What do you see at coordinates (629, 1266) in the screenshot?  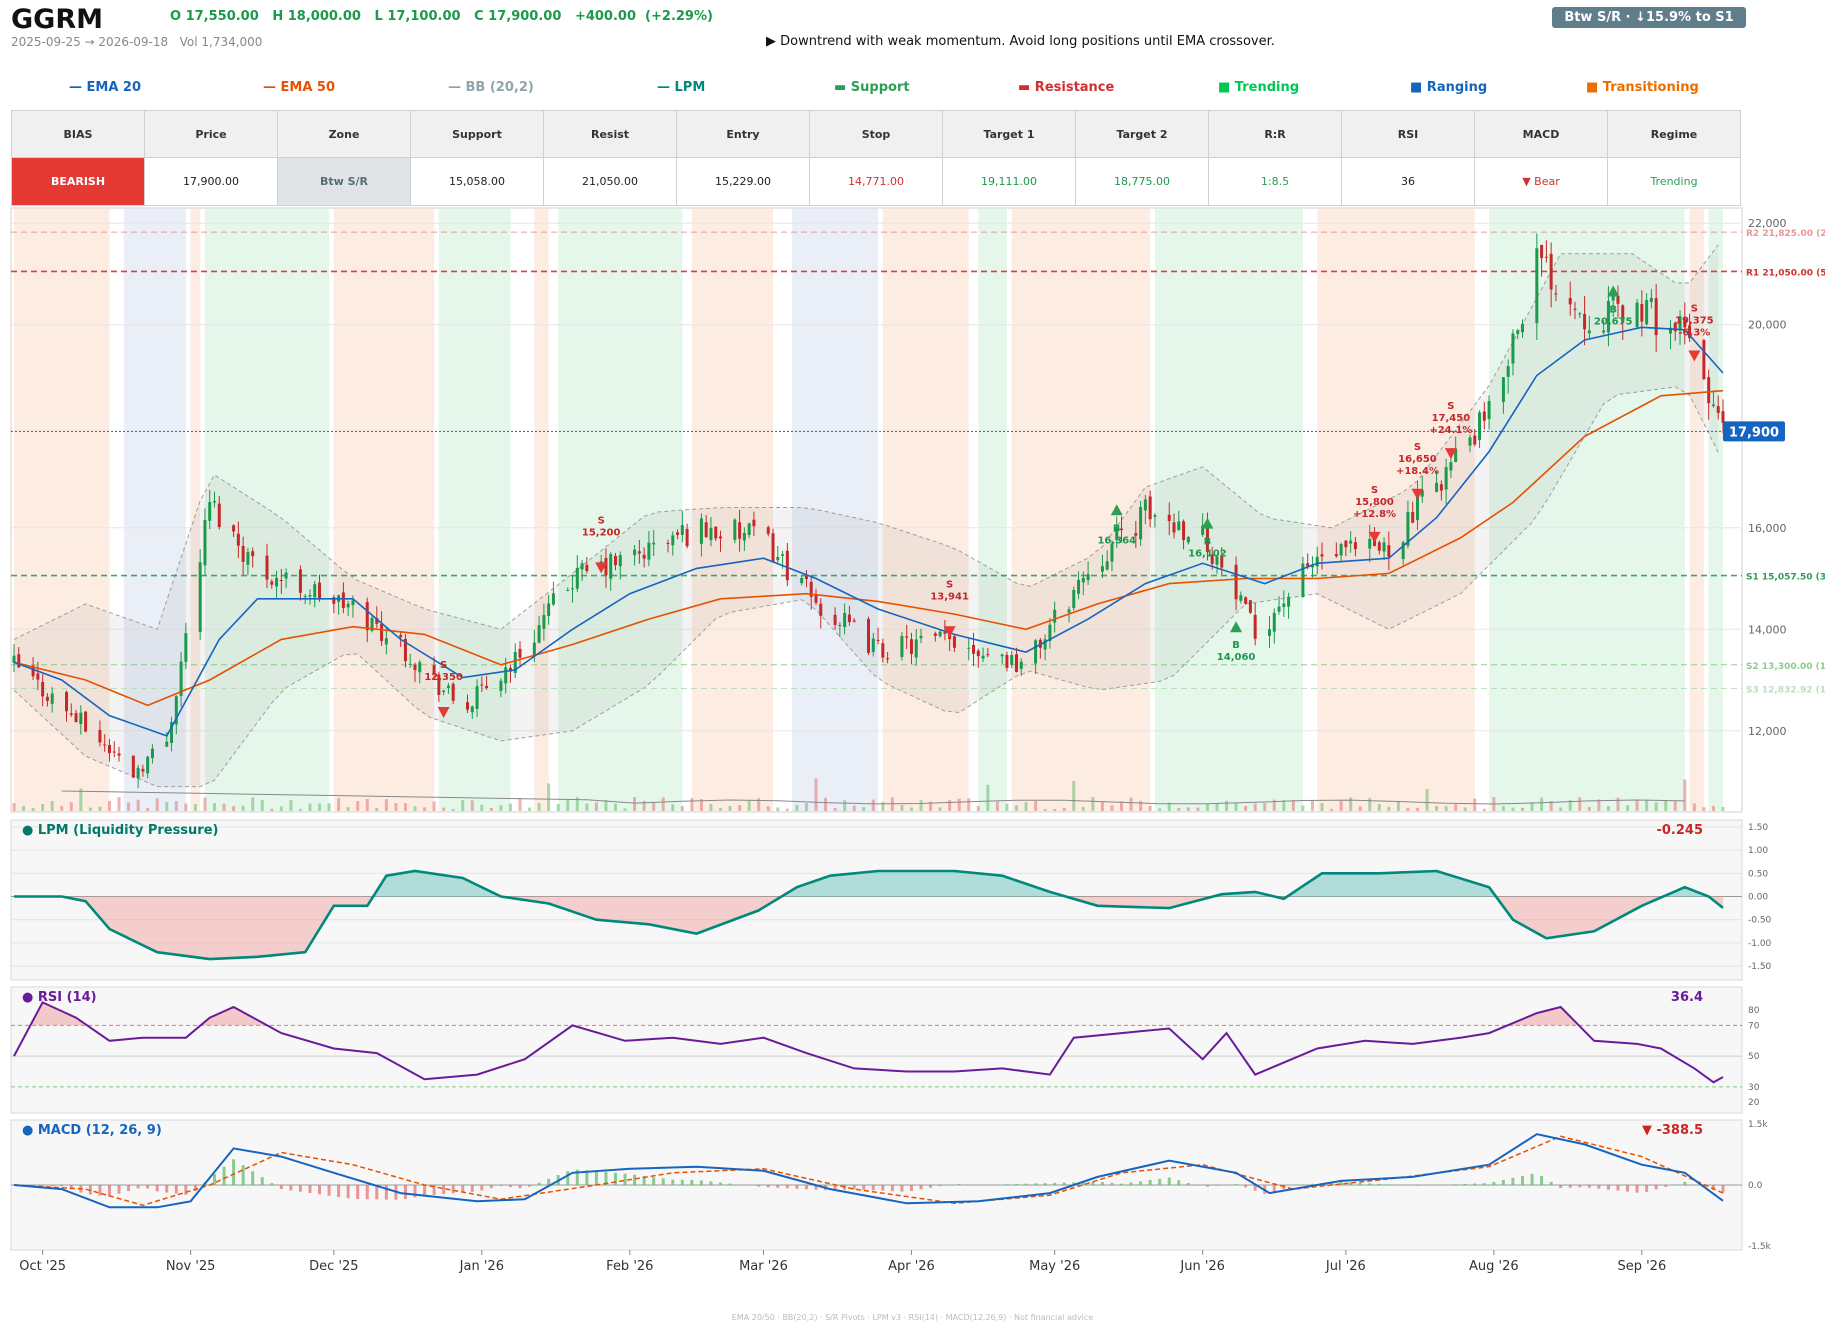 I see `x-axis-tick-label: Feb '26` at bounding box center [629, 1266].